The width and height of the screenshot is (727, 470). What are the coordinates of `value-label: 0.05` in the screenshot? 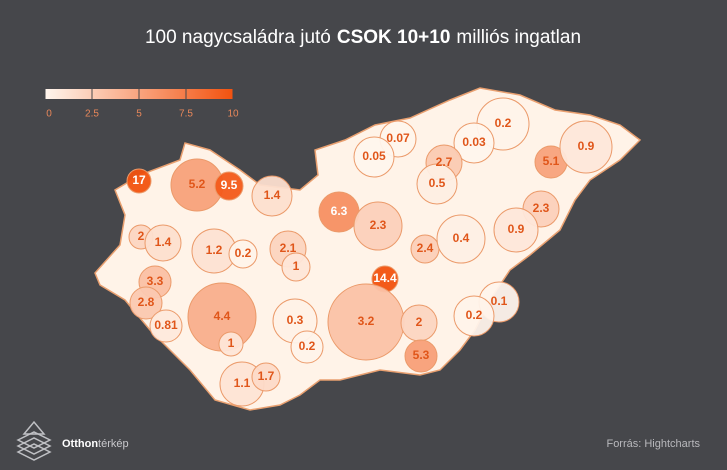 It's located at (374, 156).